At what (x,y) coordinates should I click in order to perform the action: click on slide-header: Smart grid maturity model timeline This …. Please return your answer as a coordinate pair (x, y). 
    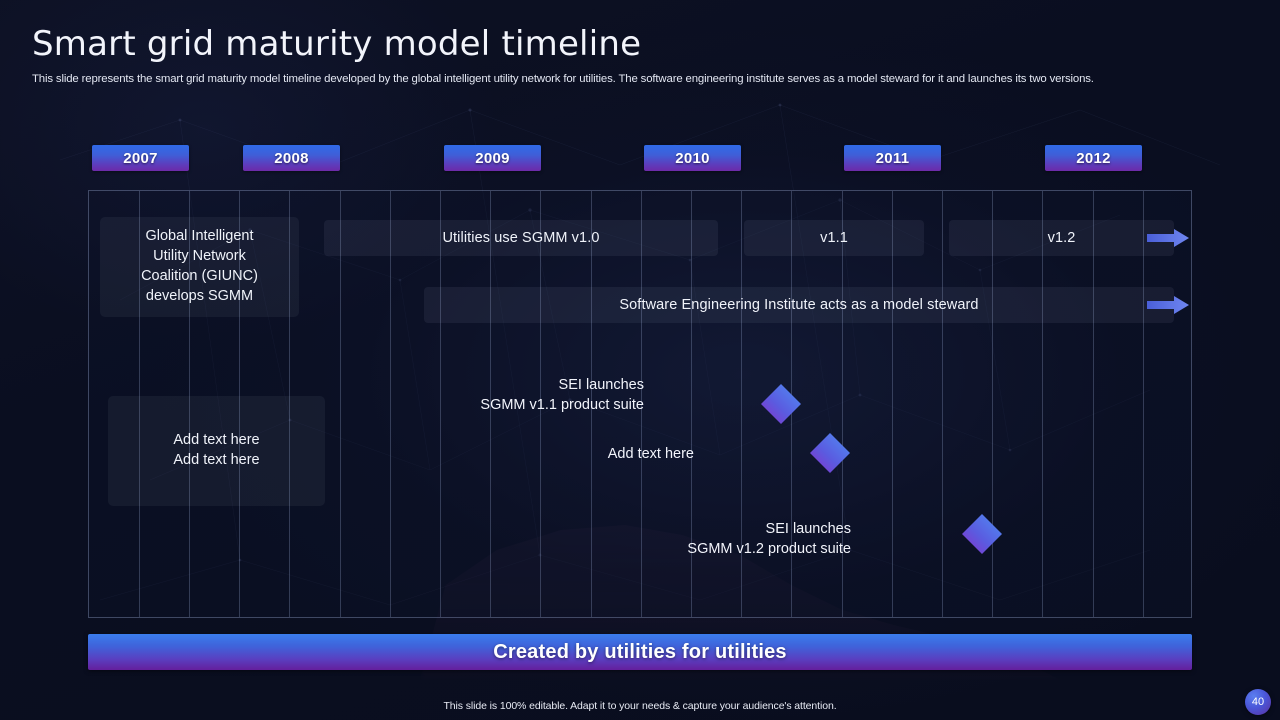
    Looking at the image, I should click on (640, 56).